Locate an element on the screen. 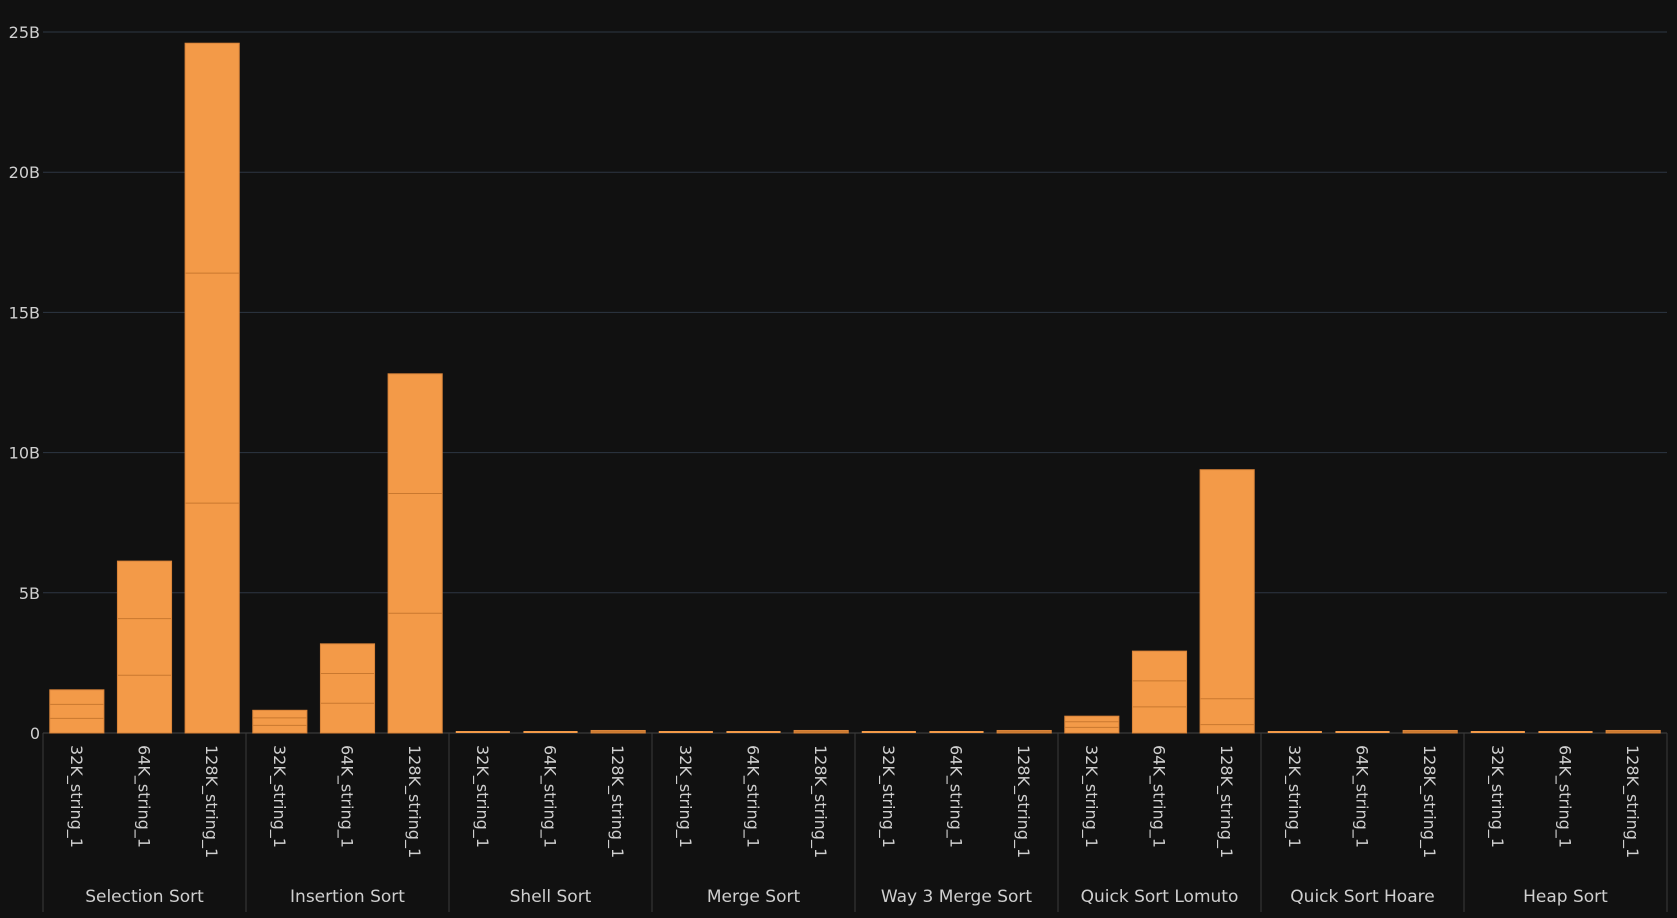 The image size is (1677, 918). y-tick-label: 25B is located at coordinates (24, 32).